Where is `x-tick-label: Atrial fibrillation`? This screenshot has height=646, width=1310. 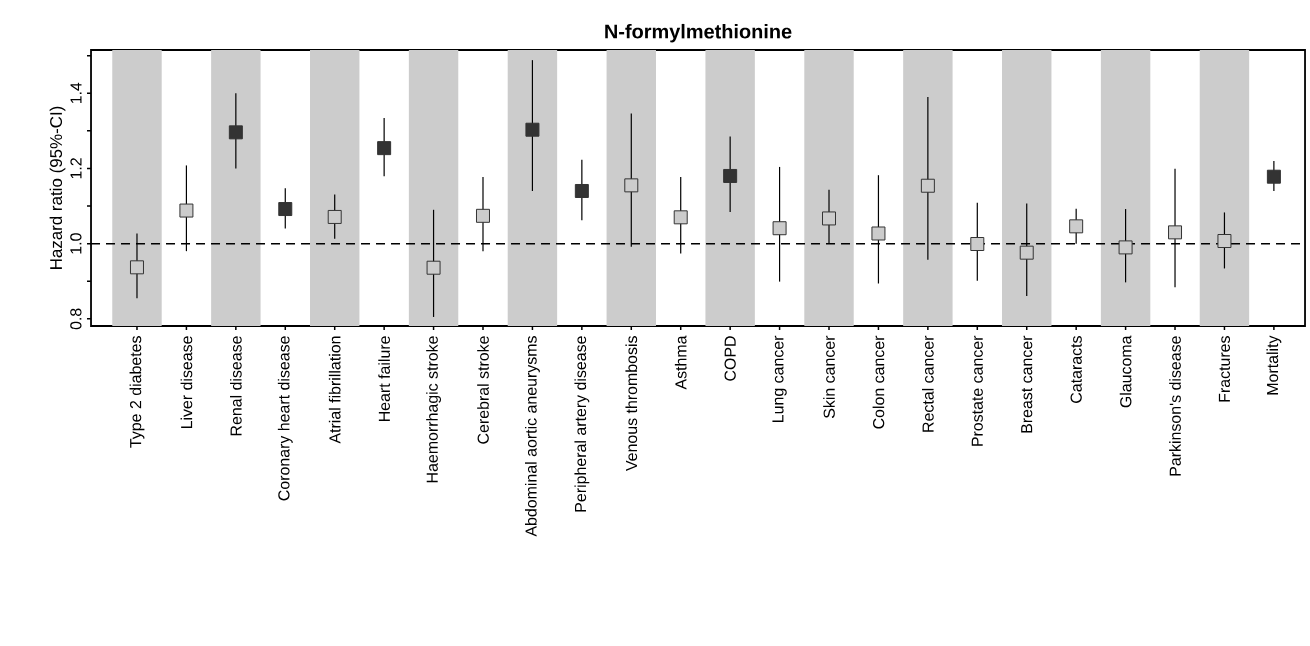
x-tick-label: Atrial fibrillation is located at coordinates (334, 390).